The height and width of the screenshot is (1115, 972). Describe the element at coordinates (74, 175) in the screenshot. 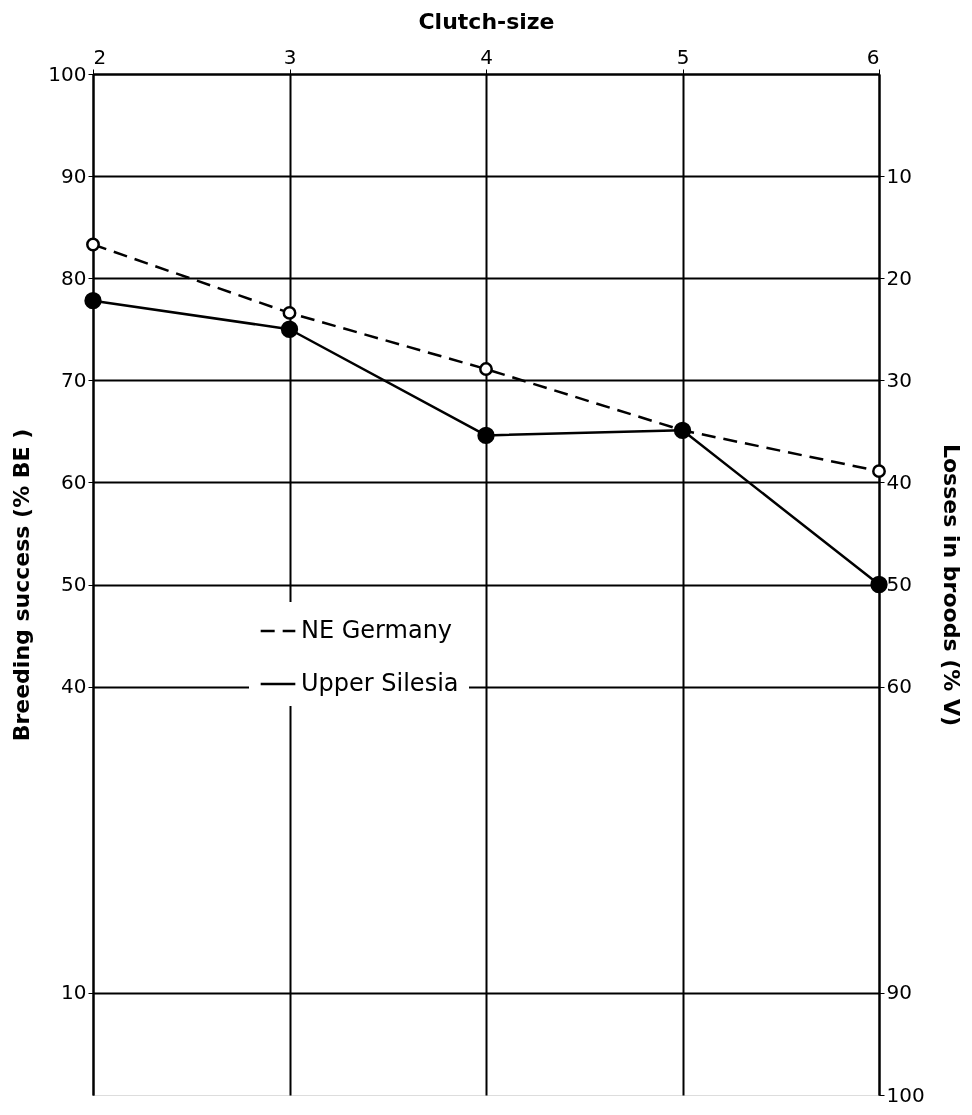

I see `y-tick-label: 90` at that location.